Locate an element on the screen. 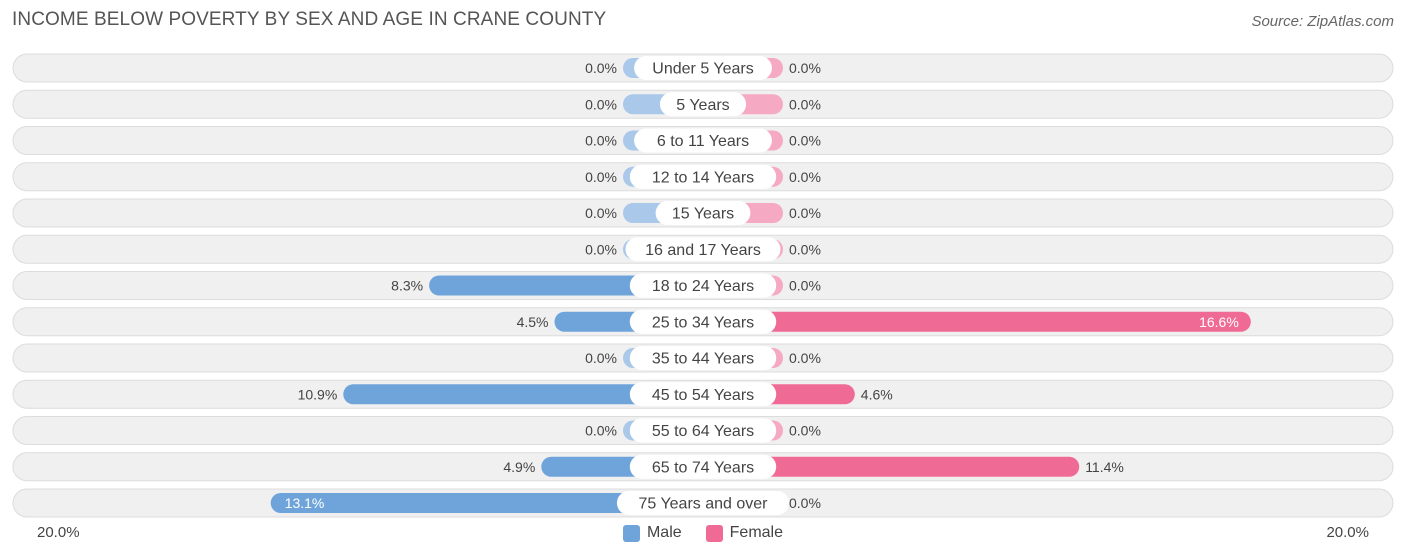 This screenshot has width=1406, height=558. category-label: 35 to 44 Years is located at coordinates (703, 359).